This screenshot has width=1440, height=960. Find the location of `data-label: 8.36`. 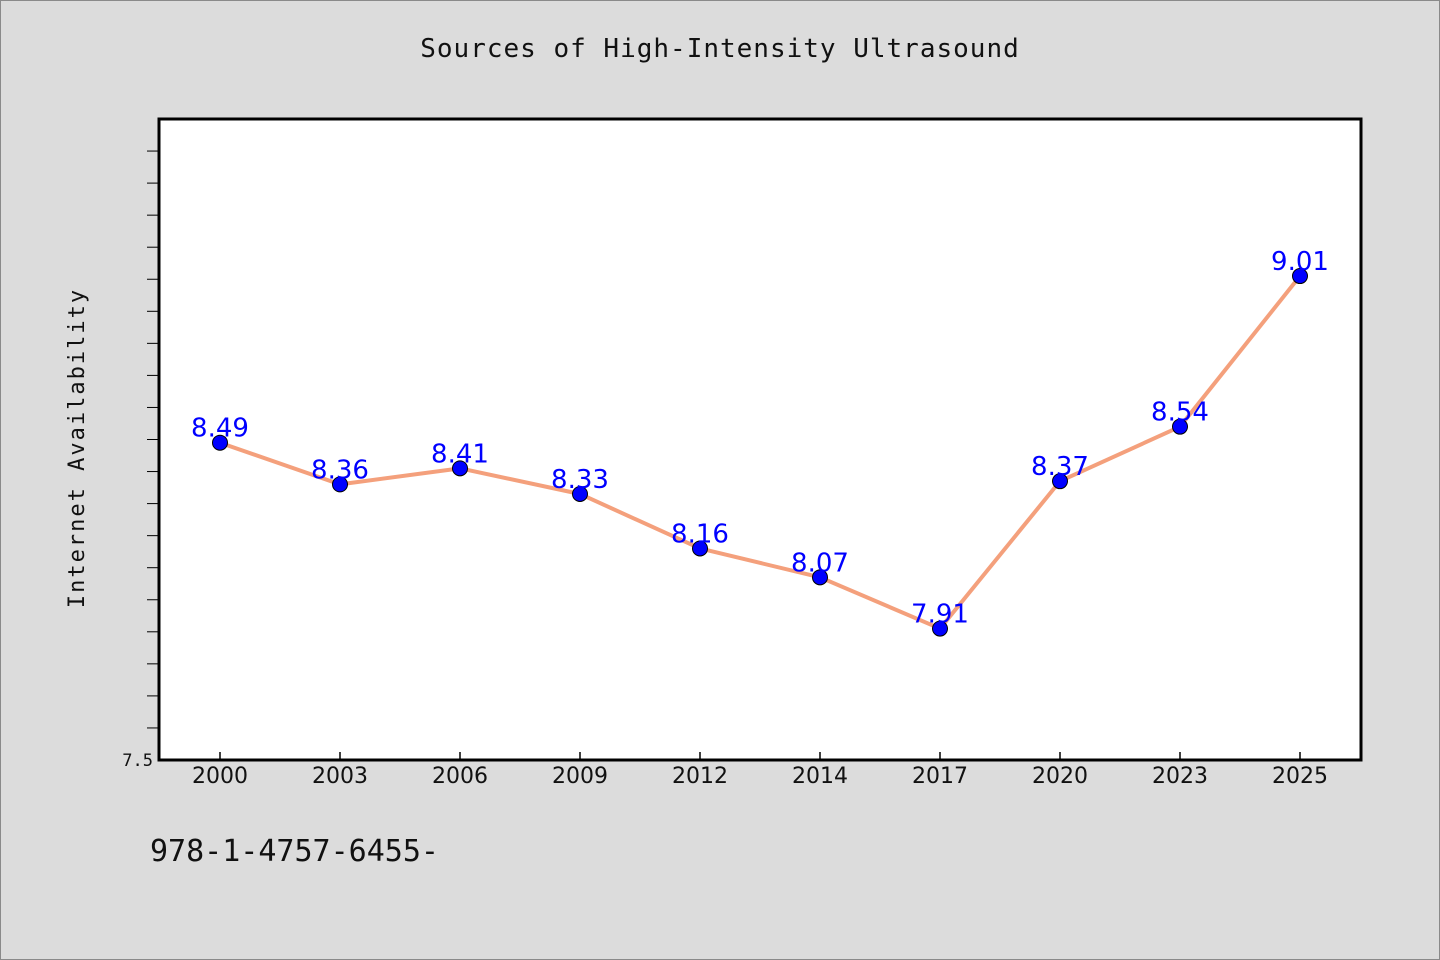

data-label: 8.36 is located at coordinates (340, 470).